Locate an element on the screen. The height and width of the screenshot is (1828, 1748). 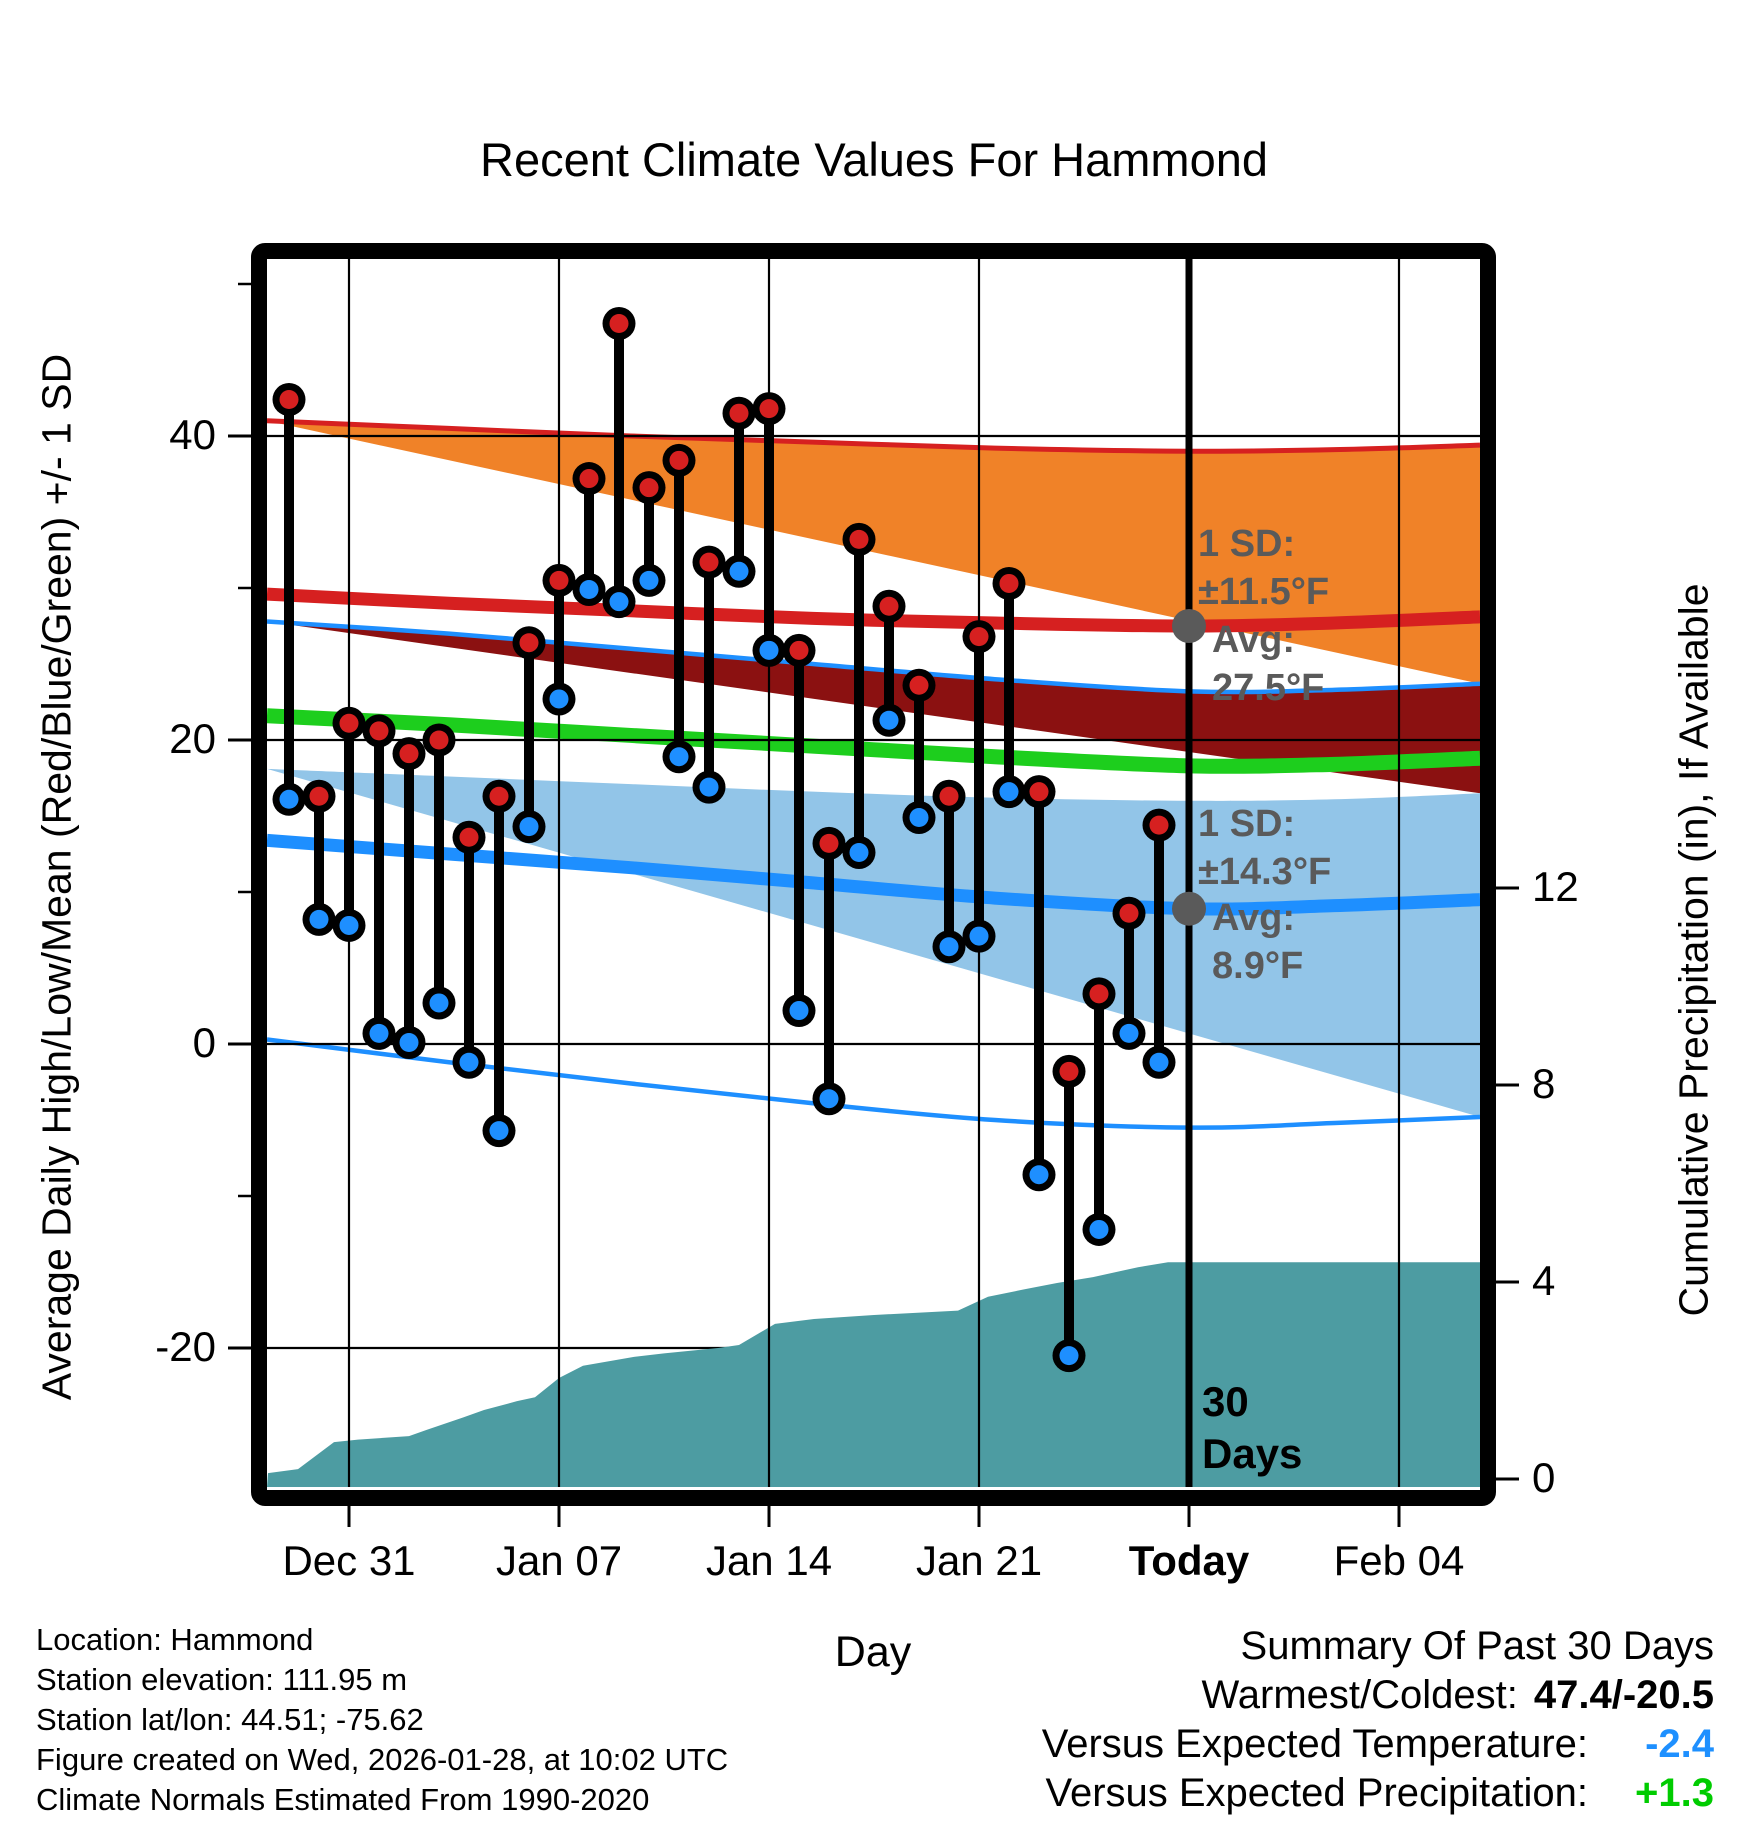
summary-vs-precip: Versus Expected Precipitation: +1.3 is located at coordinates (1378, 1793).